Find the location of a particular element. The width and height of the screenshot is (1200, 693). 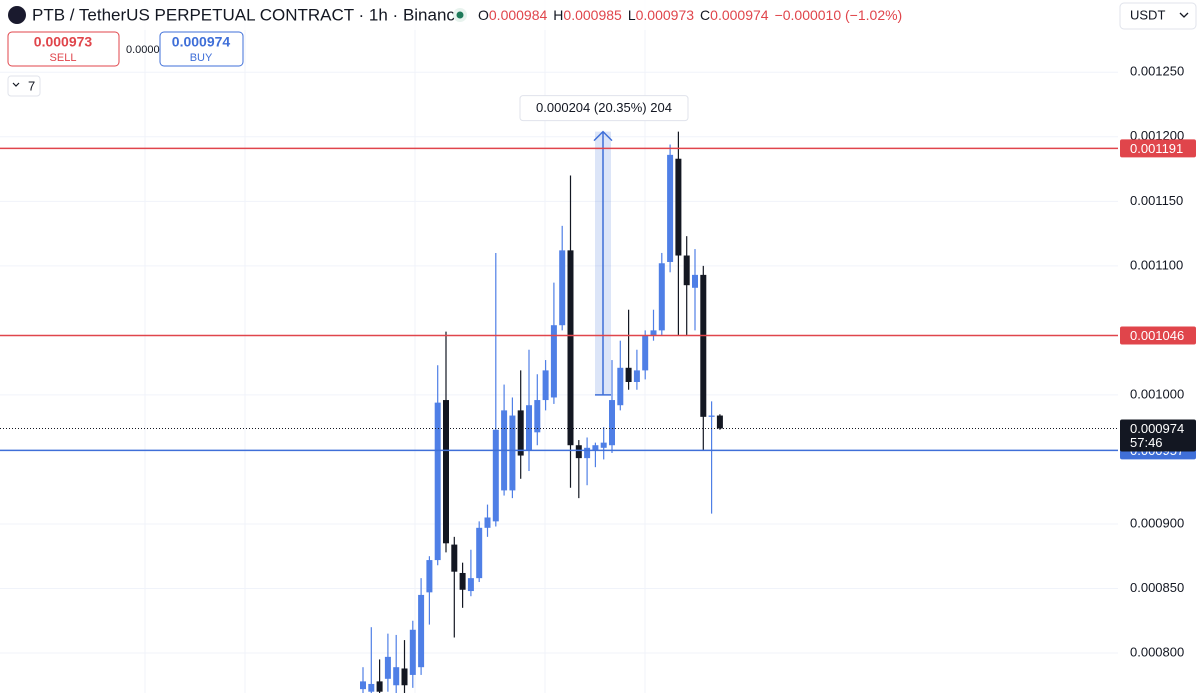

sell-label: SELL is located at coordinates (63, 58).